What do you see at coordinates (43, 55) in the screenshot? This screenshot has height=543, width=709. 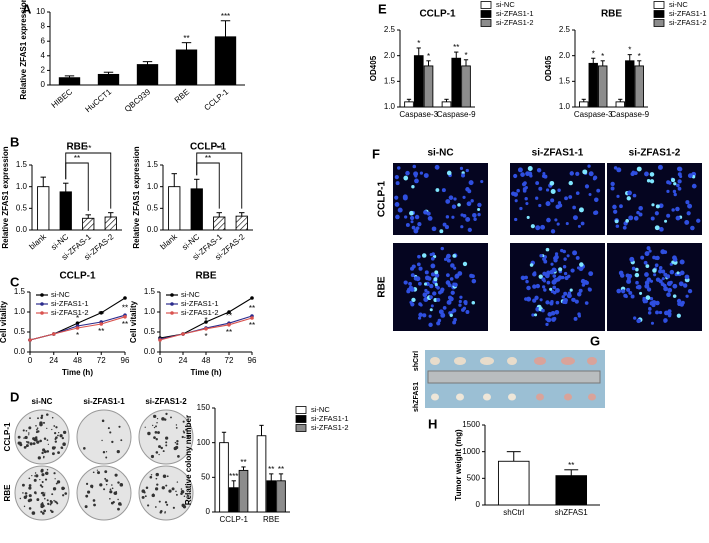 I see `y-tick-label: 4` at bounding box center [43, 55].